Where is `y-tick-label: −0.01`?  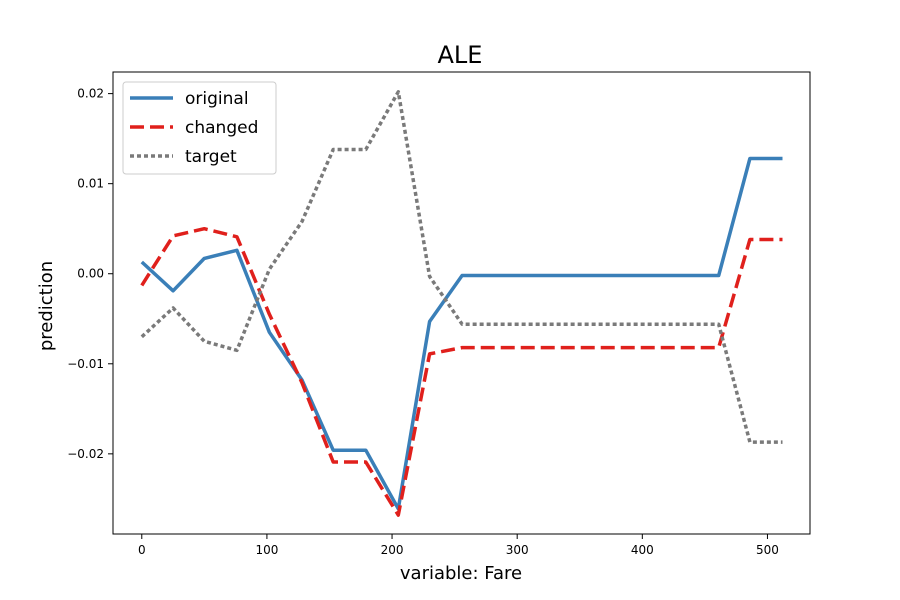 y-tick-label: −0.01 is located at coordinates (85, 364).